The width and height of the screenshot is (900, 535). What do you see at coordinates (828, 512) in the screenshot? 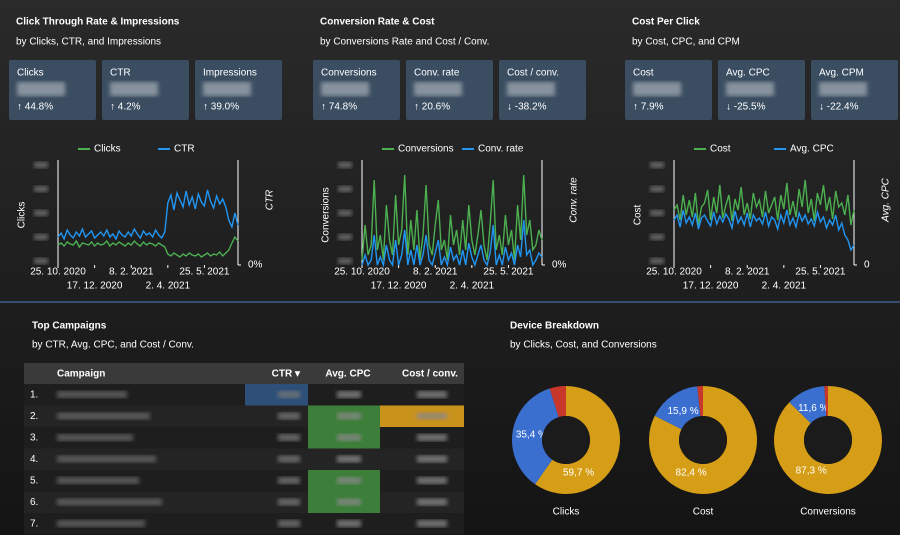
I see `donut-title: Conversions` at bounding box center [828, 512].